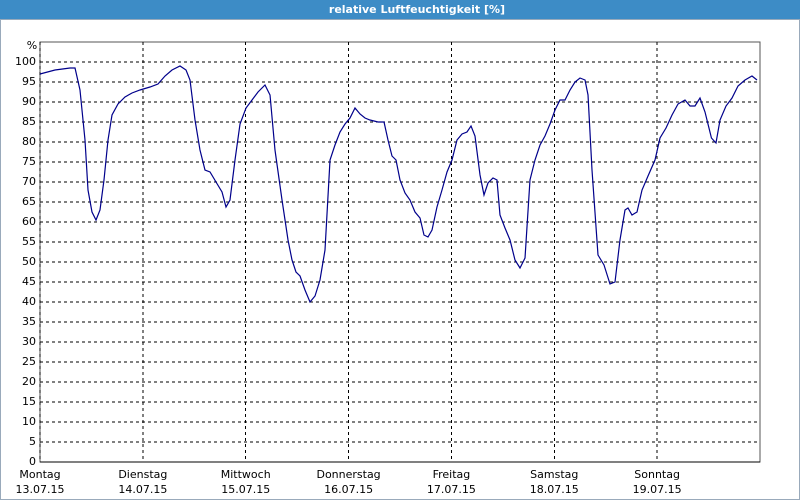 This screenshot has width=800, height=500. What do you see at coordinates (29, 201) in the screenshot?
I see `y-tick-label: 65` at bounding box center [29, 201].